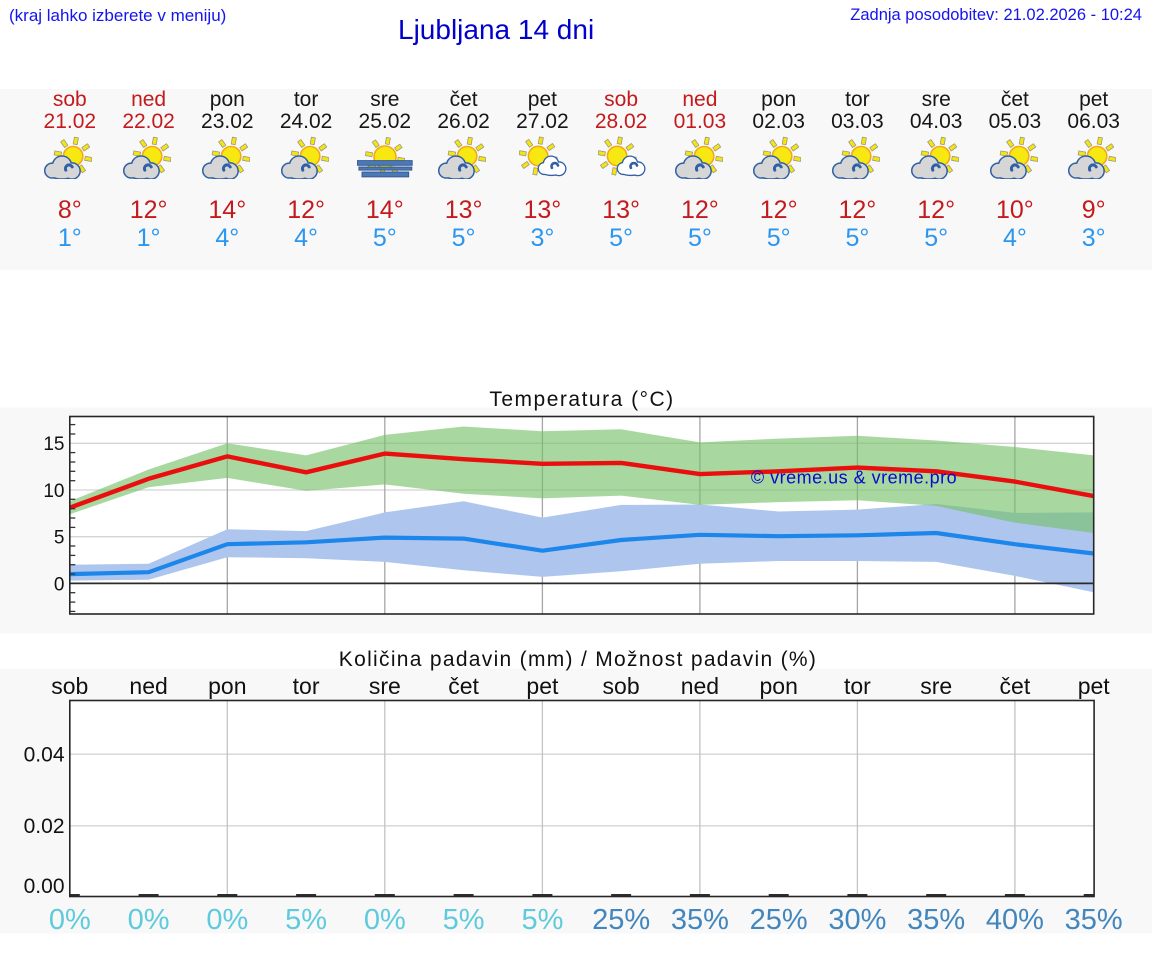 This screenshot has width=1152, height=975. What do you see at coordinates (581, 399) in the screenshot?
I see `svg-text: Temperatura (°C)` at bounding box center [581, 399].